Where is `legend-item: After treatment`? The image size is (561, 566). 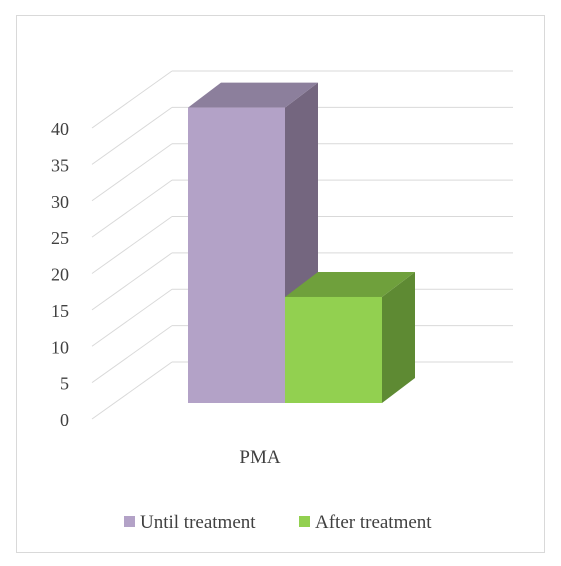
legend-item: After treatment is located at coordinates (365, 522).